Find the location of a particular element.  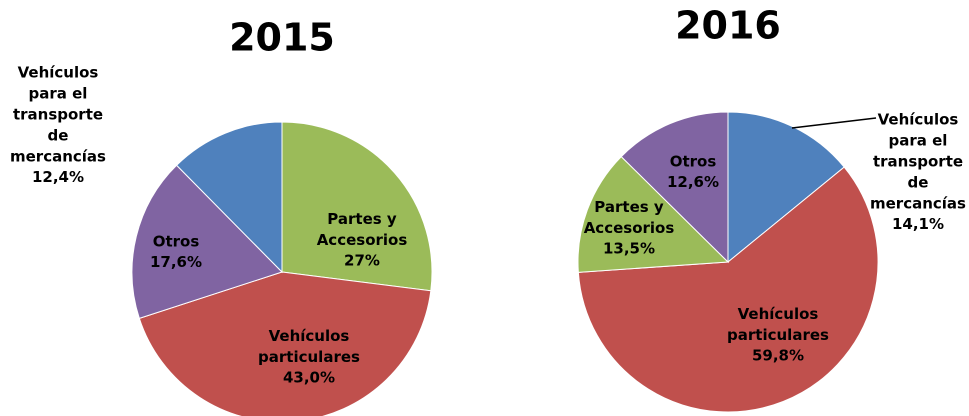

chart-title: 2016 is located at coordinates (728, 26).